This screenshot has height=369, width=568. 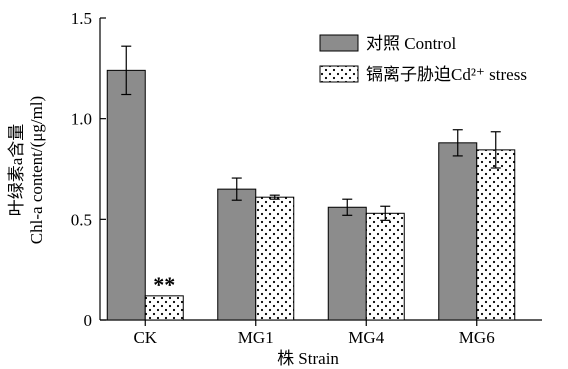 What do you see at coordinates (81, 119) in the screenshot?
I see `y-tick-label: 1.0` at bounding box center [81, 119].